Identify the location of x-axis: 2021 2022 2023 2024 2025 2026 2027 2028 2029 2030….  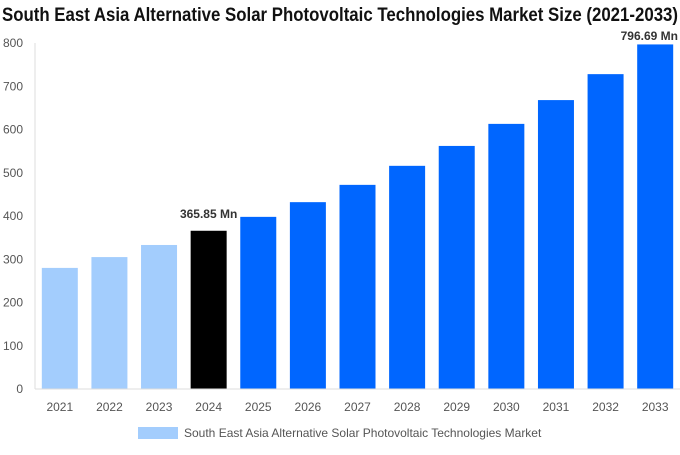
(357, 401).